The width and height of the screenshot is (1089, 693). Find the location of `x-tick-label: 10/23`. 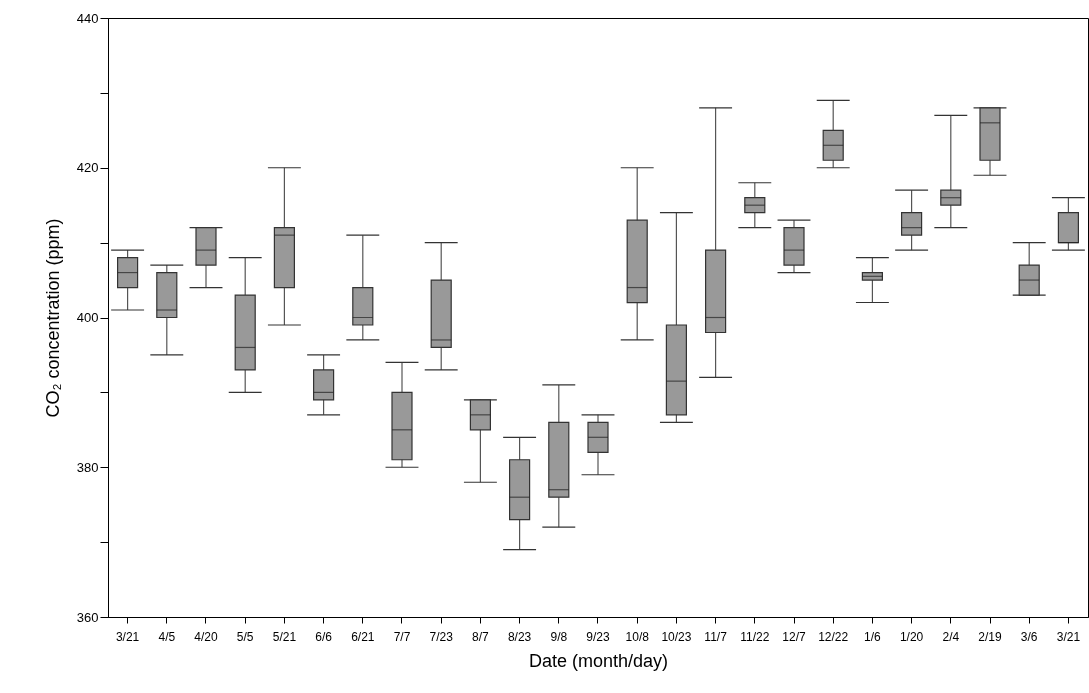

x-tick-label: 10/23 is located at coordinates (676, 636).